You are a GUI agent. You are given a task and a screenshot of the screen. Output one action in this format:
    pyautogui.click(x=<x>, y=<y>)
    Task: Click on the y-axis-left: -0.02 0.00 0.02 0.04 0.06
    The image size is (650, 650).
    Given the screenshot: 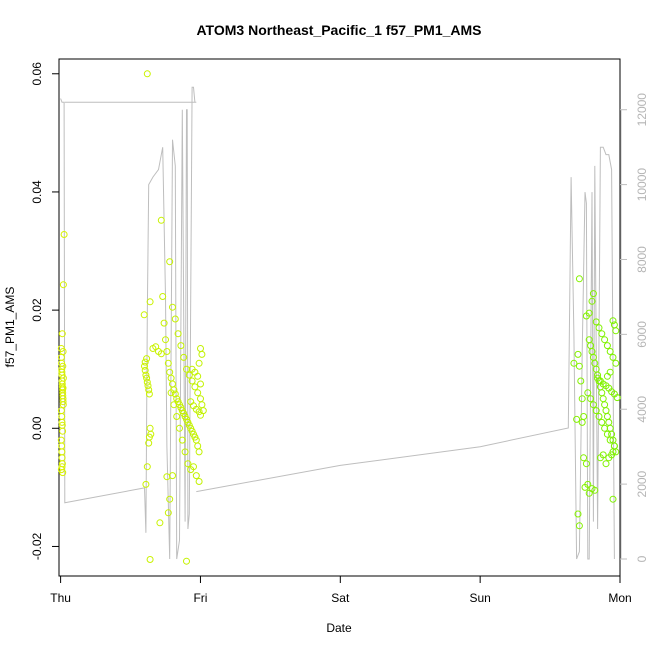 What is the action you would take?
    pyautogui.click(x=44, y=311)
    